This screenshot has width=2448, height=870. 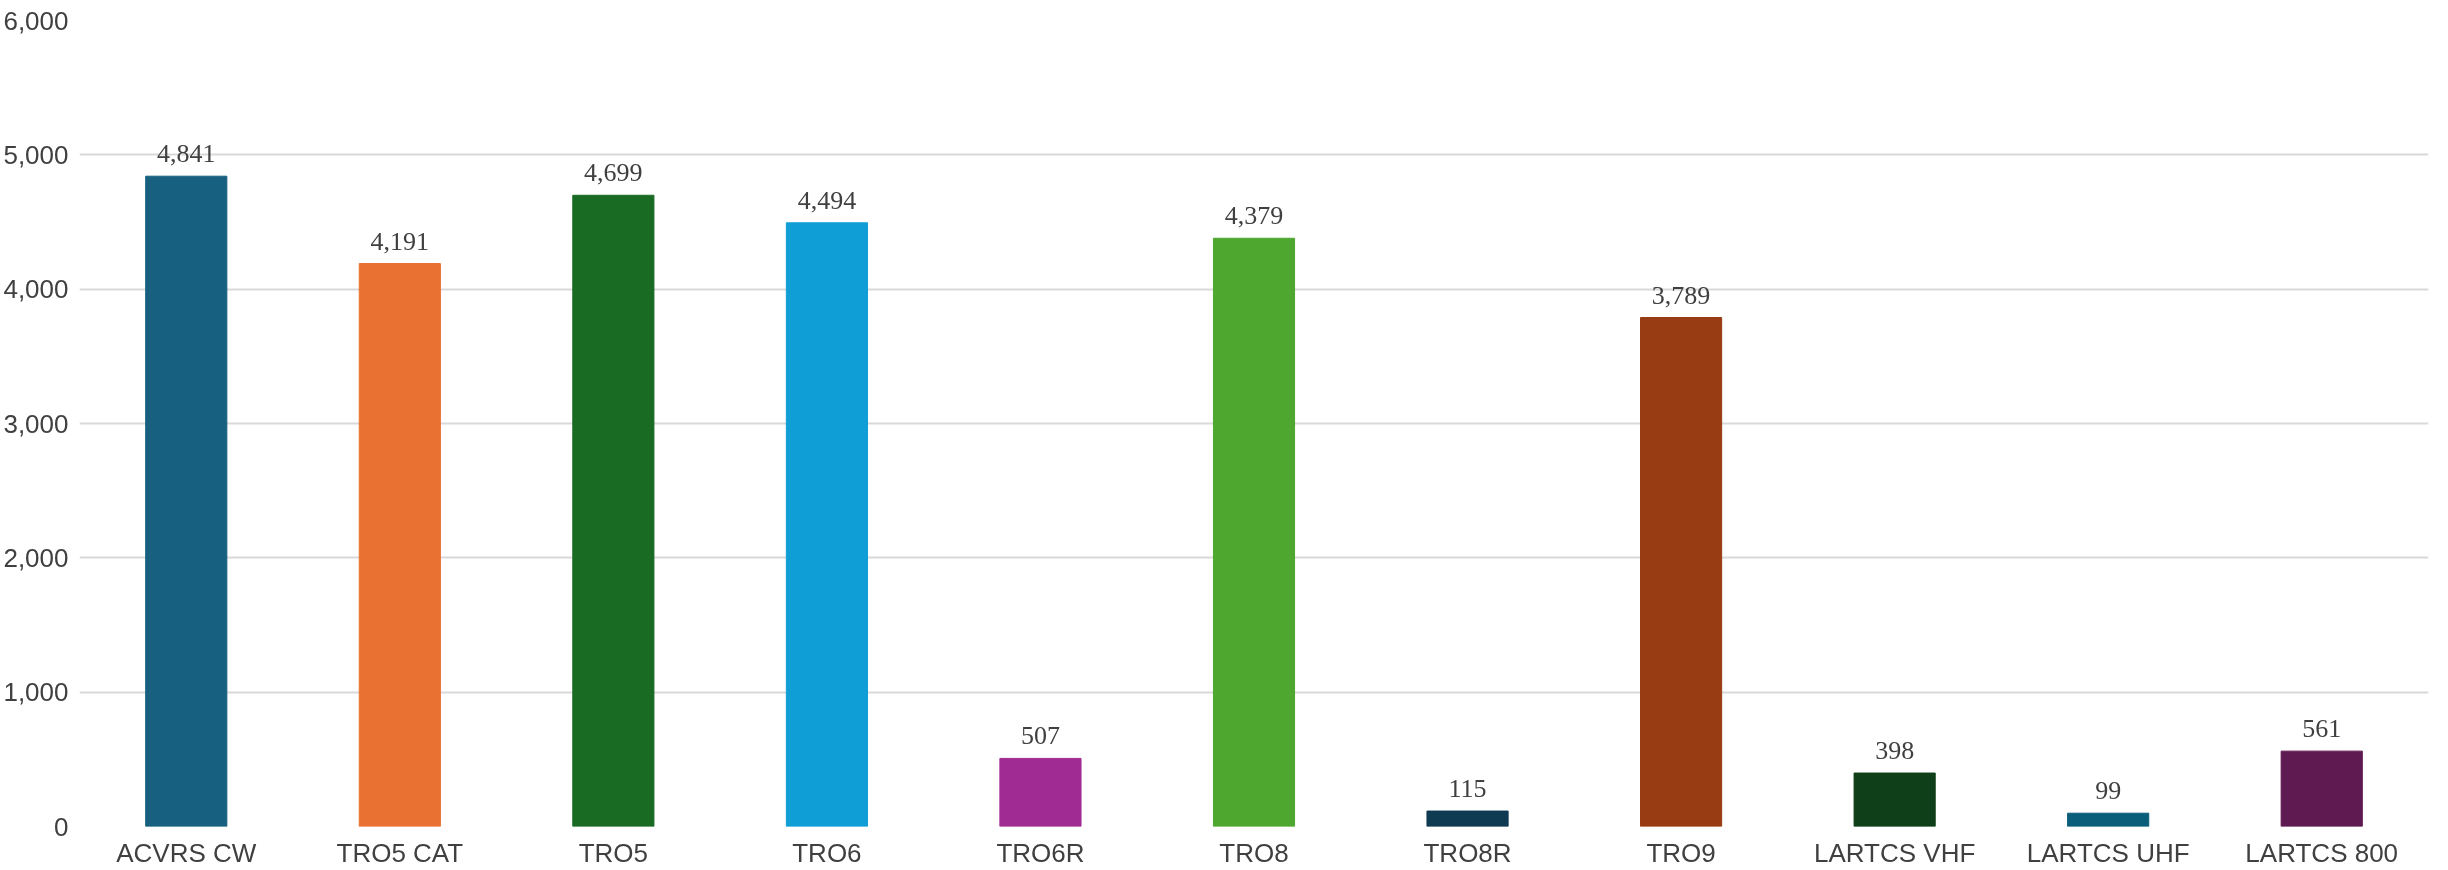 What do you see at coordinates (827, 852) in the screenshot?
I see `x-tick-label: TRO6` at bounding box center [827, 852].